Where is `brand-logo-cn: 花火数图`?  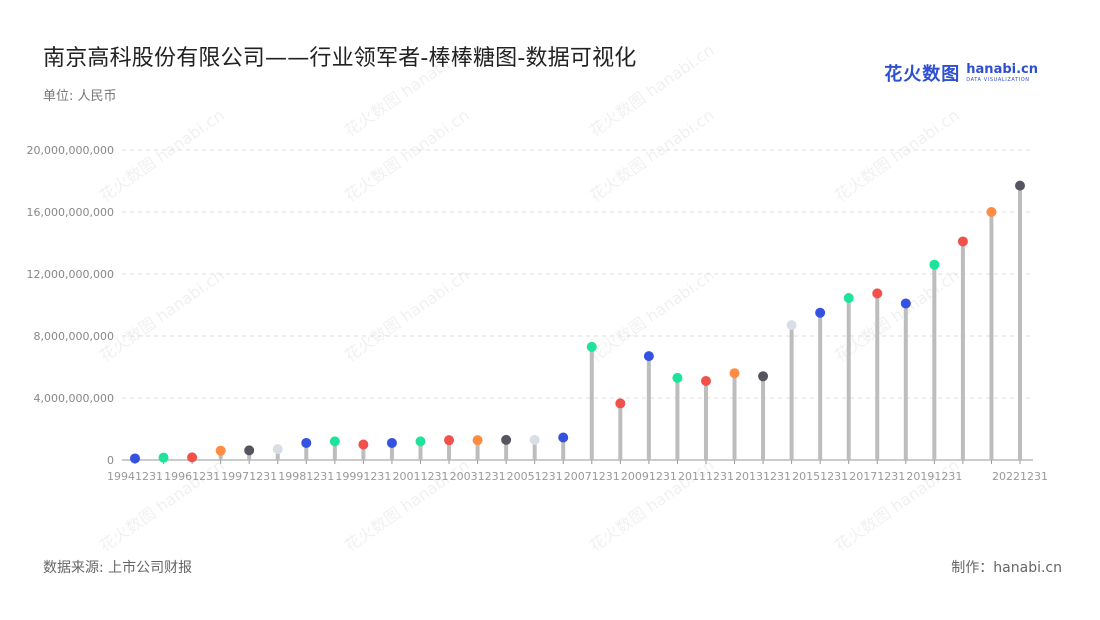
brand-logo-cn: 花火数图 is located at coordinates (922, 74).